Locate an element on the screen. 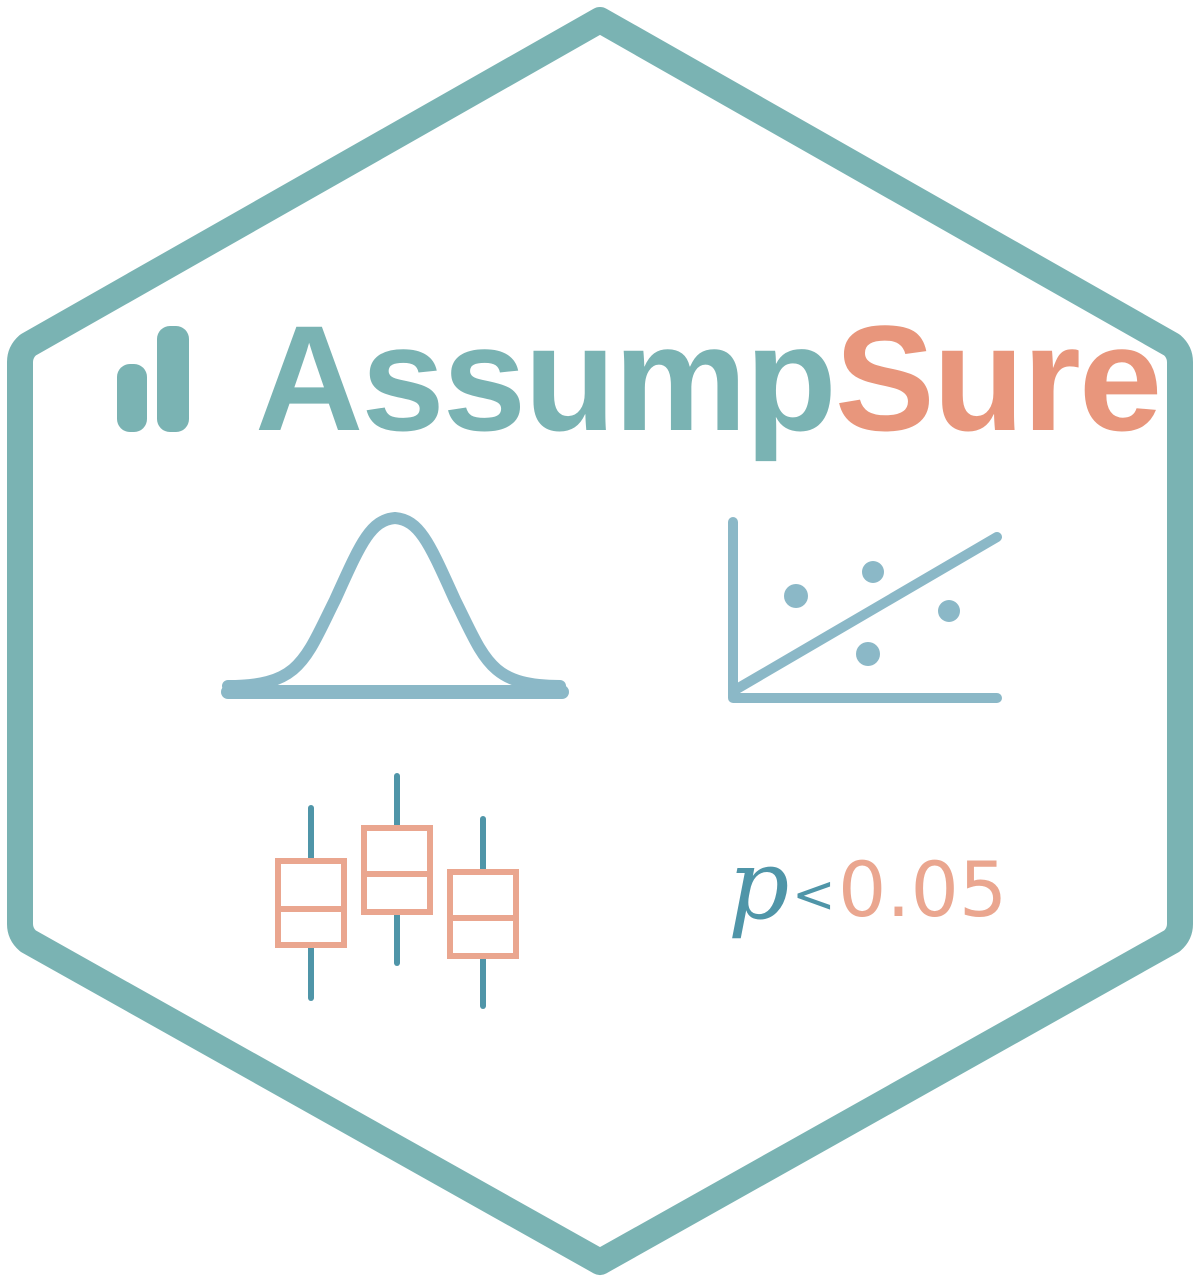  normal-distribution-curve-icon is located at coordinates (395, 605).